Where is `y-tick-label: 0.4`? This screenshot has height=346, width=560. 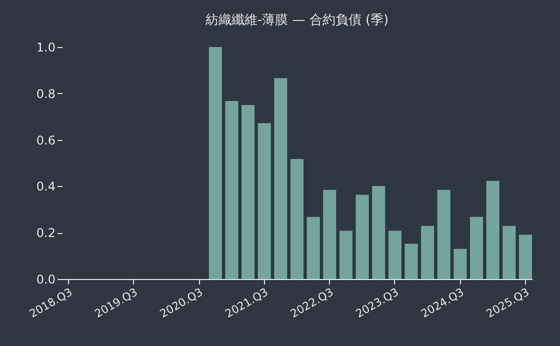 y-tick-label: 0.4 is located at coordinates (46, 187).